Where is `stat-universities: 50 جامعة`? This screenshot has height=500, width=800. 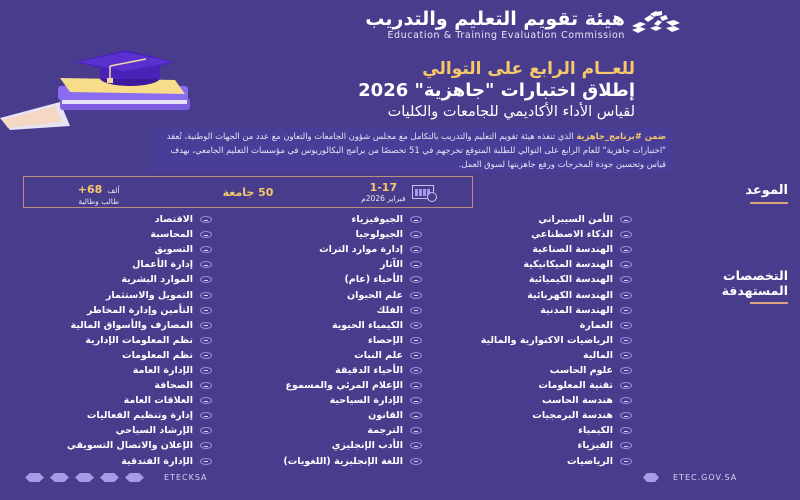 stat-universities: 50 جامعة is located at coordinates (247, 192).